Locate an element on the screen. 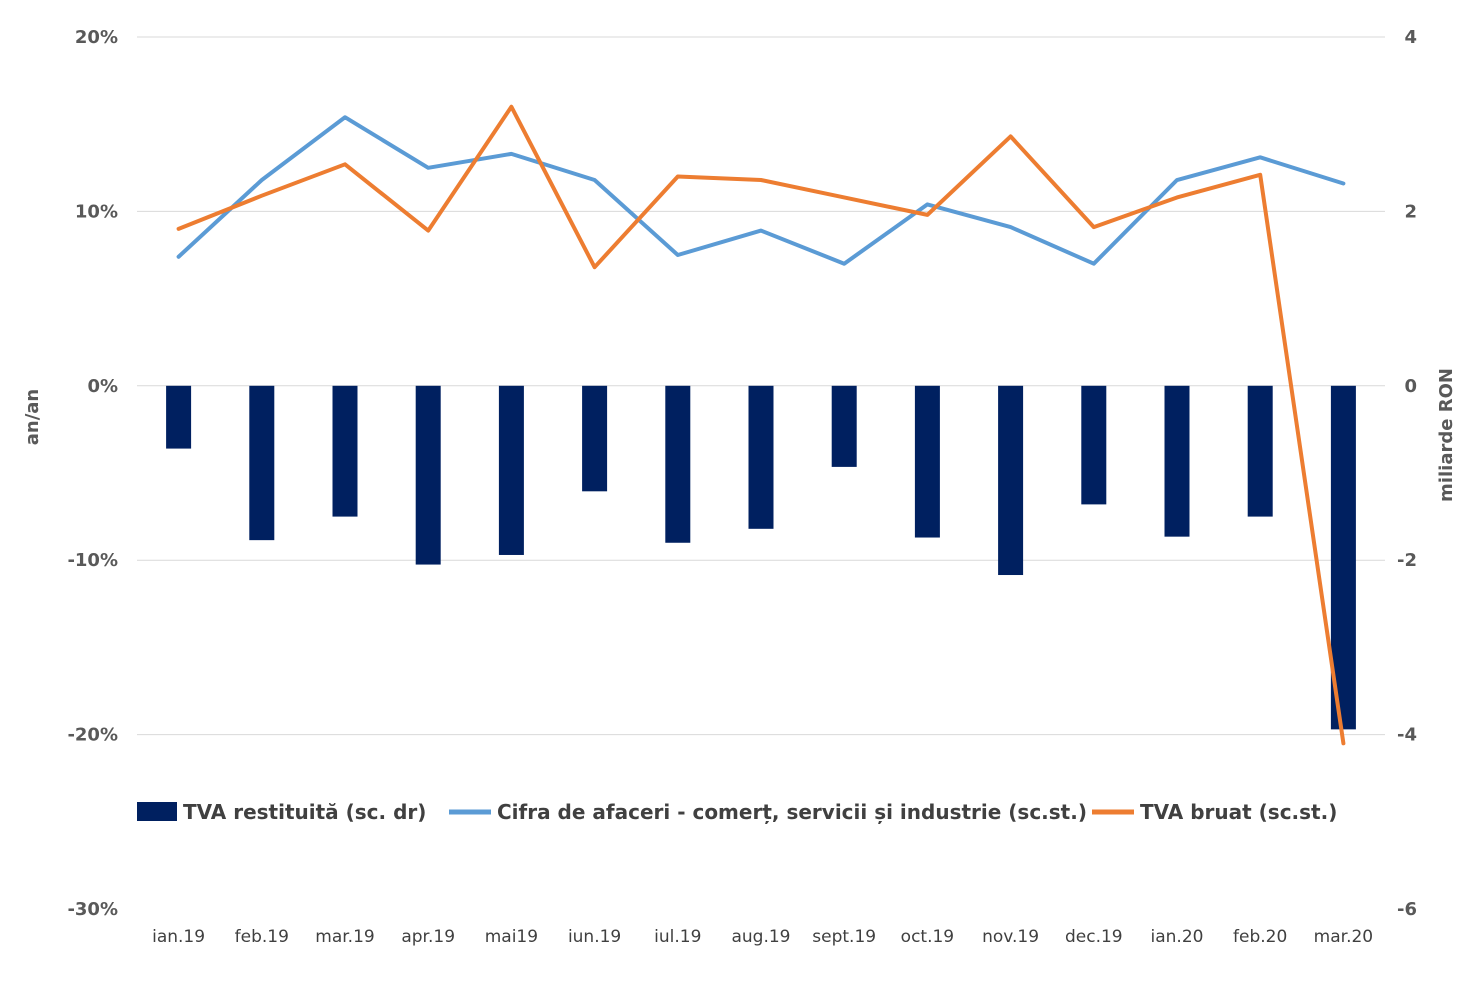  right-tick-label: -2 is located at coordinates (1407, 560).